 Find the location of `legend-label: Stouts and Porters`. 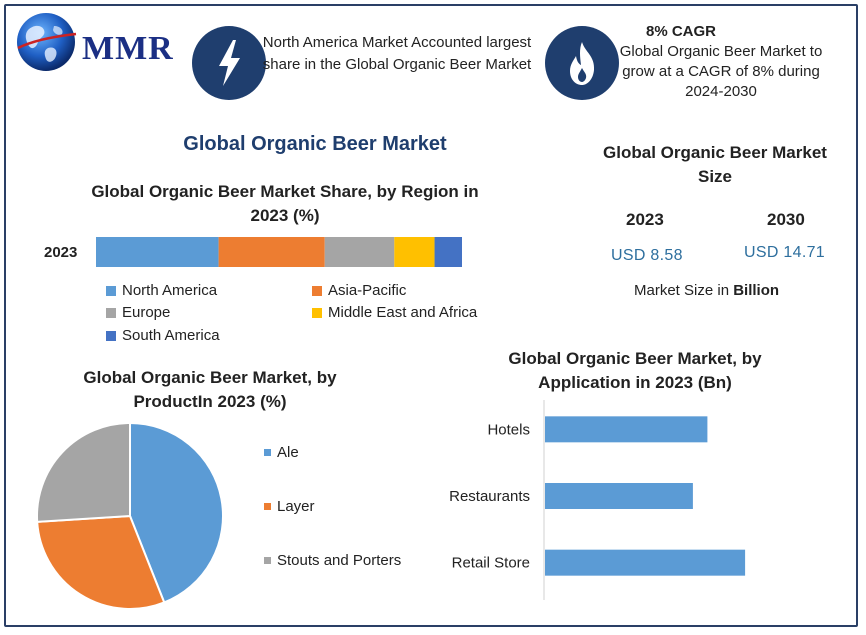

legend-label: Stouts and Porters is located at coordinates (339, 560).